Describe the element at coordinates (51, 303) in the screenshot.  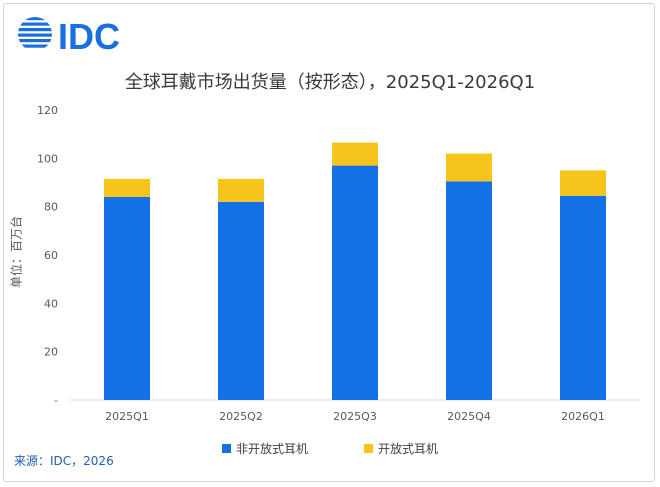
I see `y-tick-label: 40` at that location.